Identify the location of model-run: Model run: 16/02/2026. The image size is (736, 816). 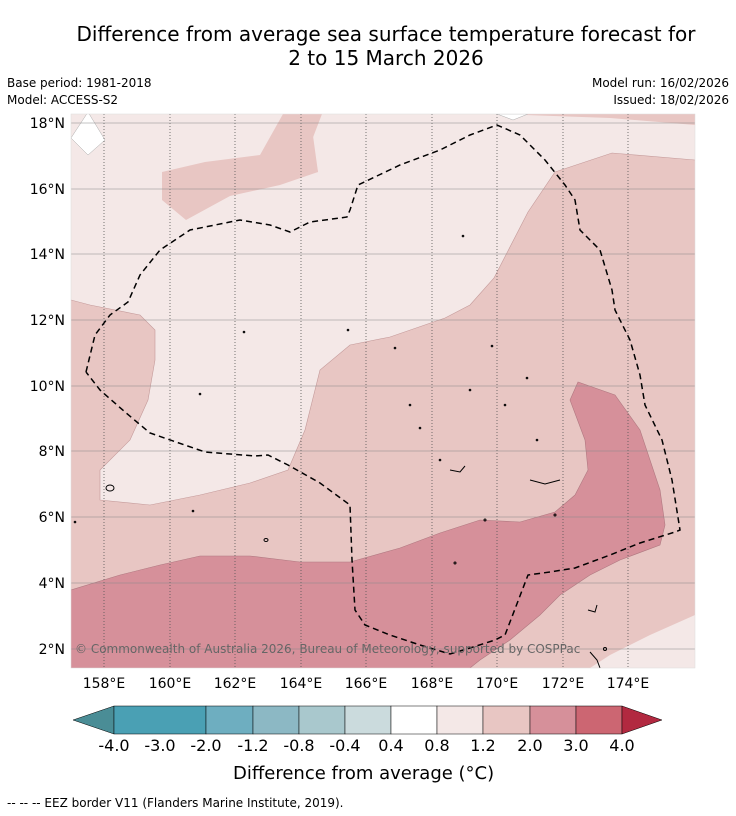
(660, 83).